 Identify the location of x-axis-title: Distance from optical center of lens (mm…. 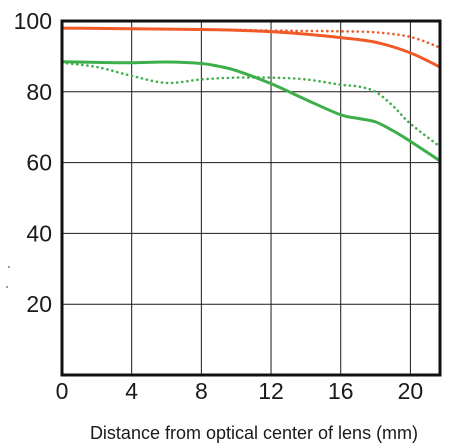
(254, 433).